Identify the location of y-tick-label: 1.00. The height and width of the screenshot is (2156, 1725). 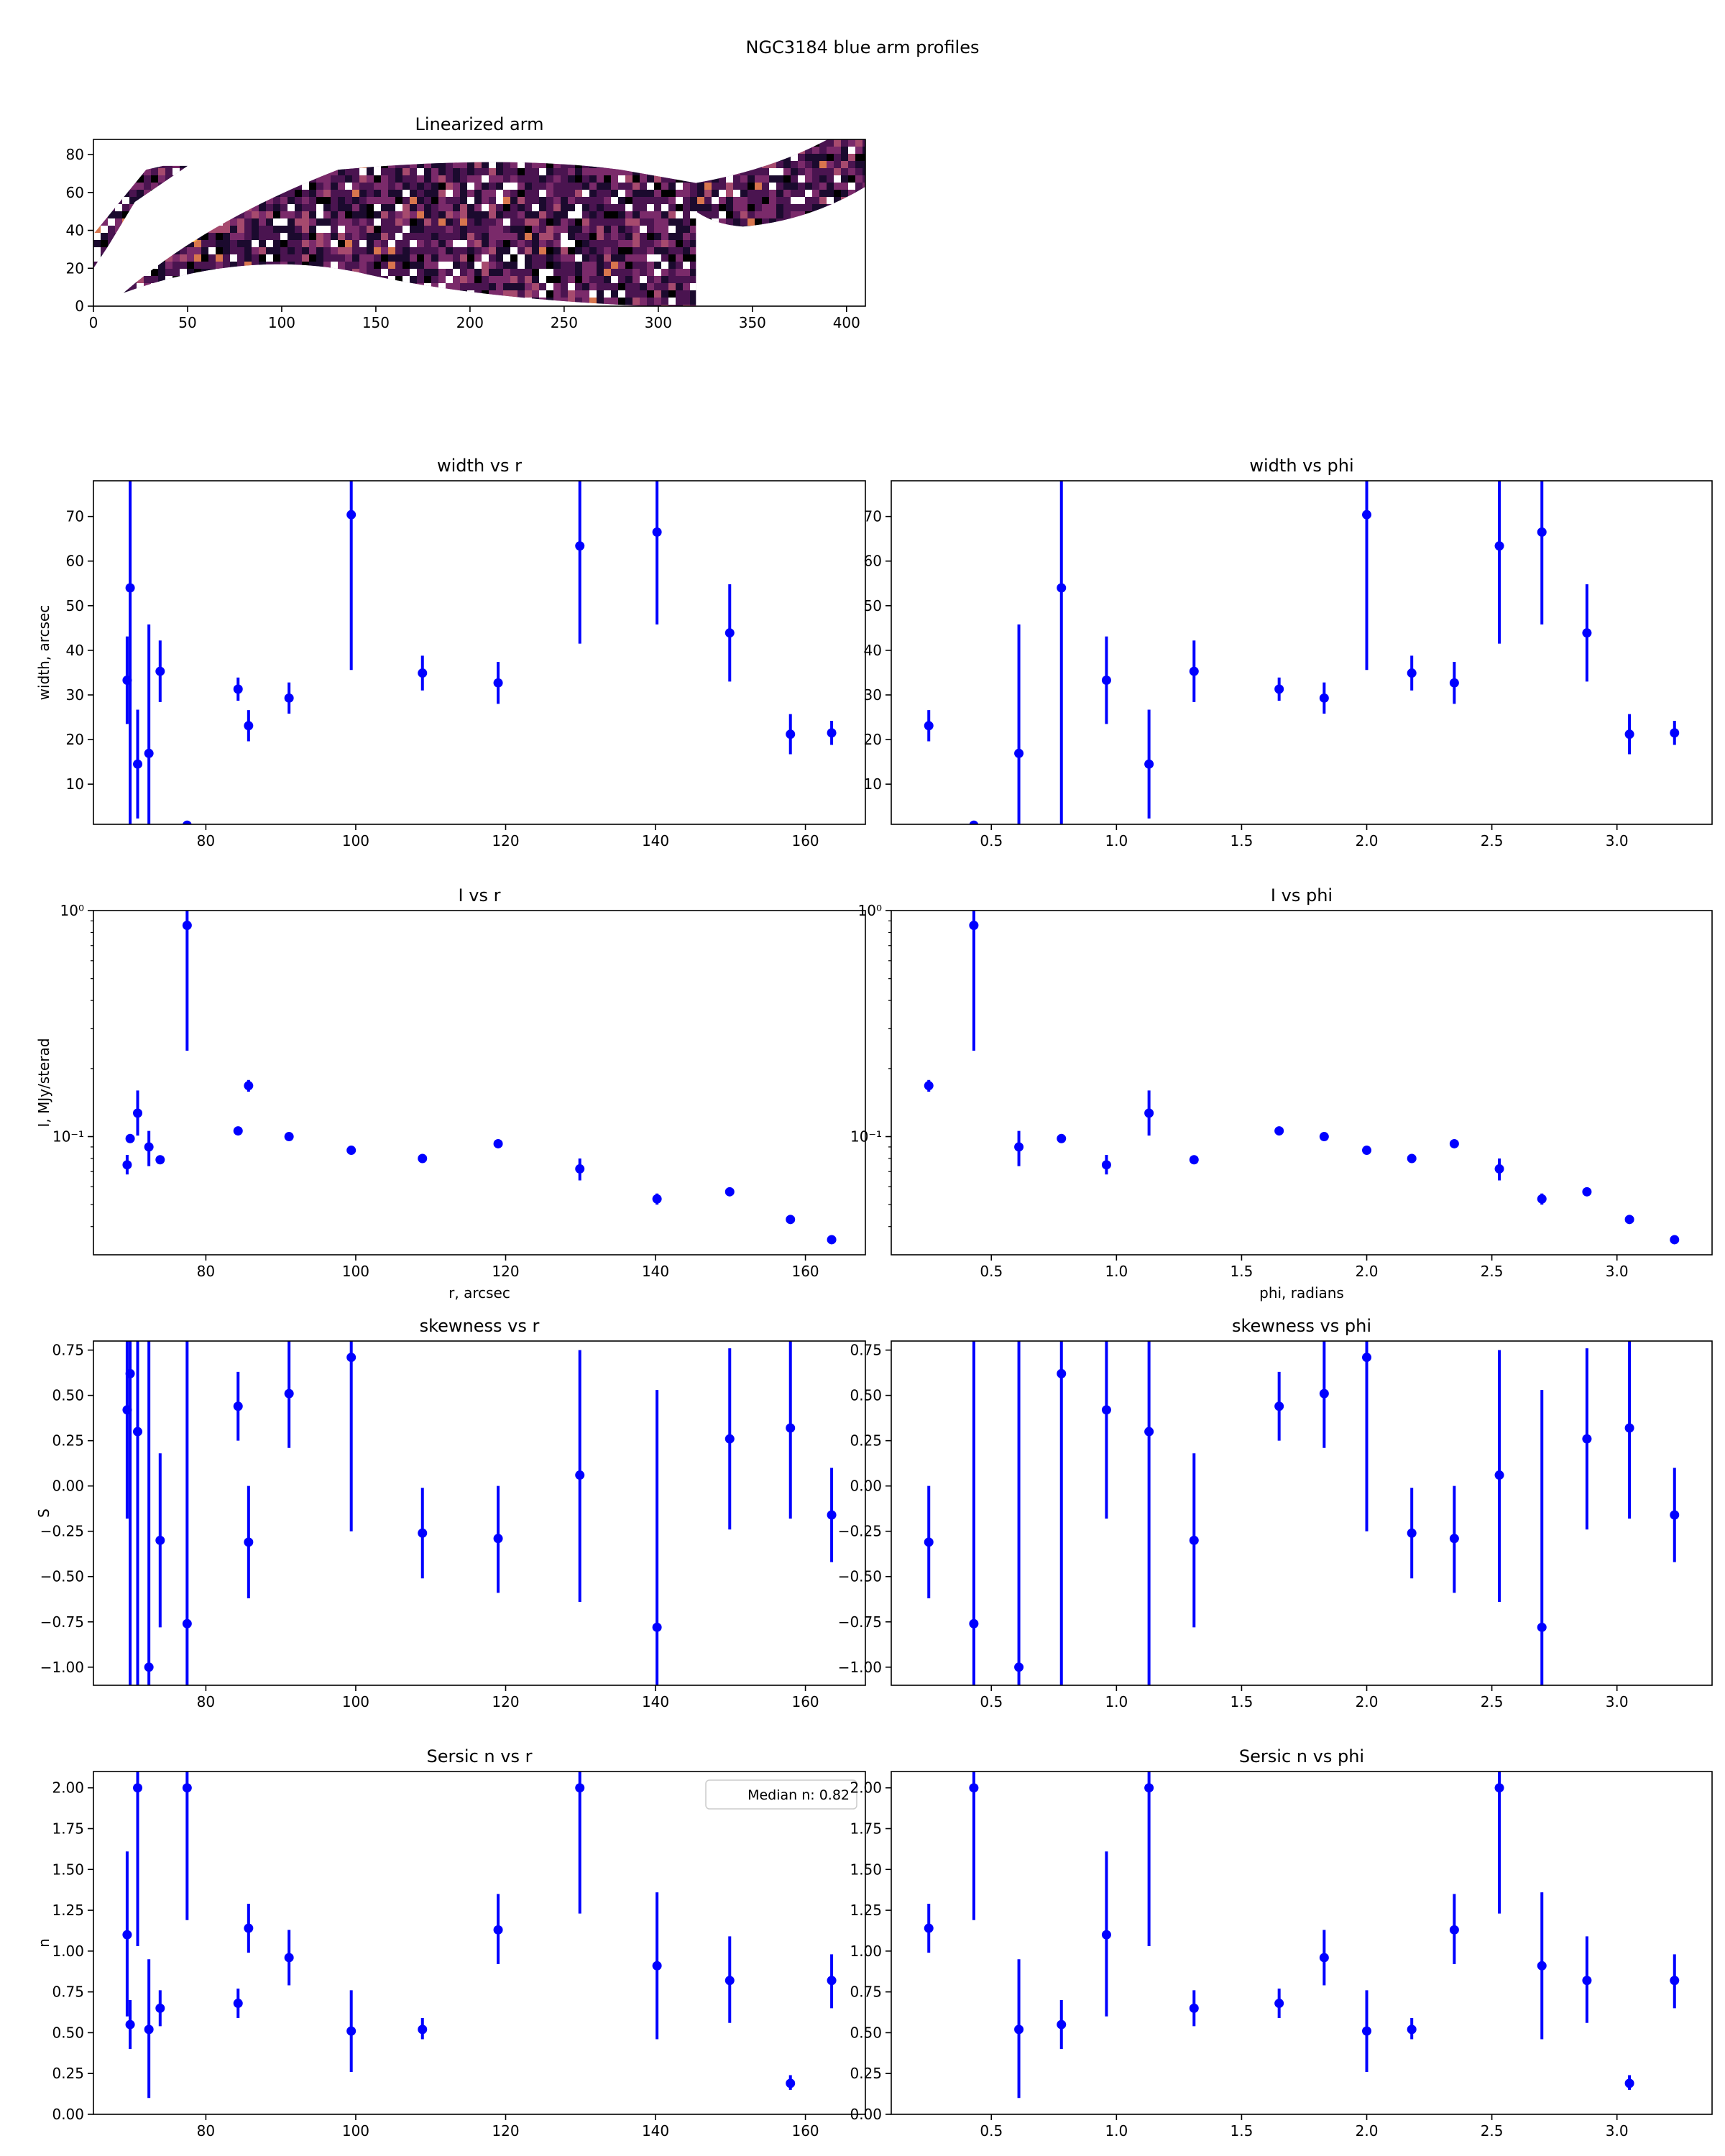
(866, 1951).